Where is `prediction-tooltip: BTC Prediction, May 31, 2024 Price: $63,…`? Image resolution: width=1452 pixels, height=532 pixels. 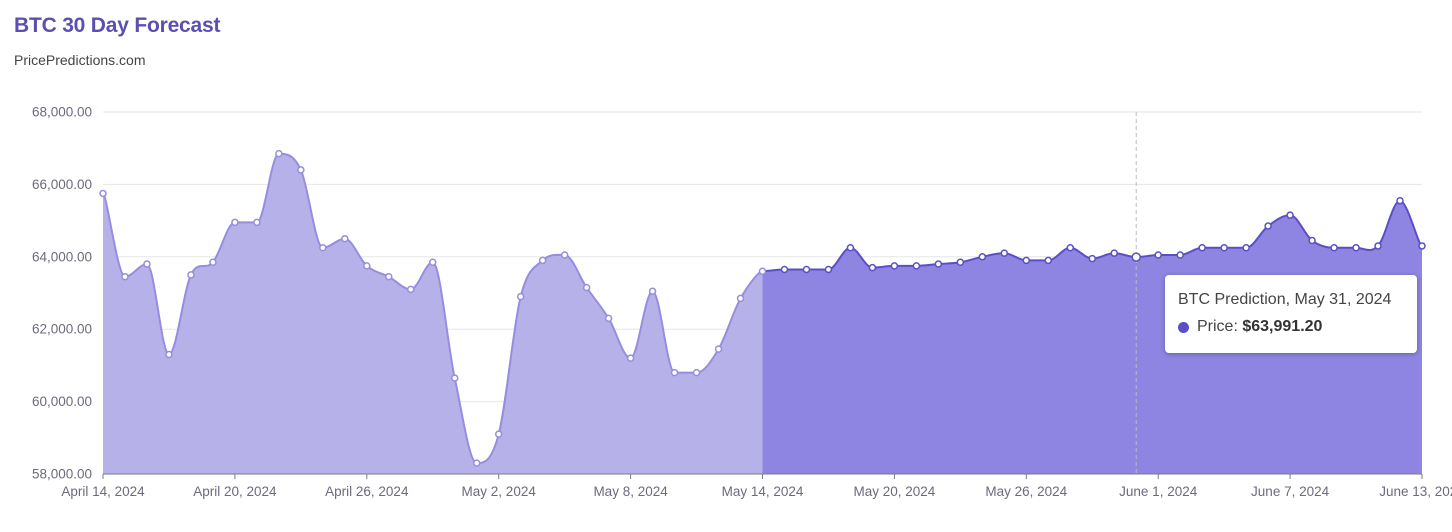
prediction-tooltip: BTC Prediction, May 31, 2024 Price: $63,… is located at coordinates (1291, 314).